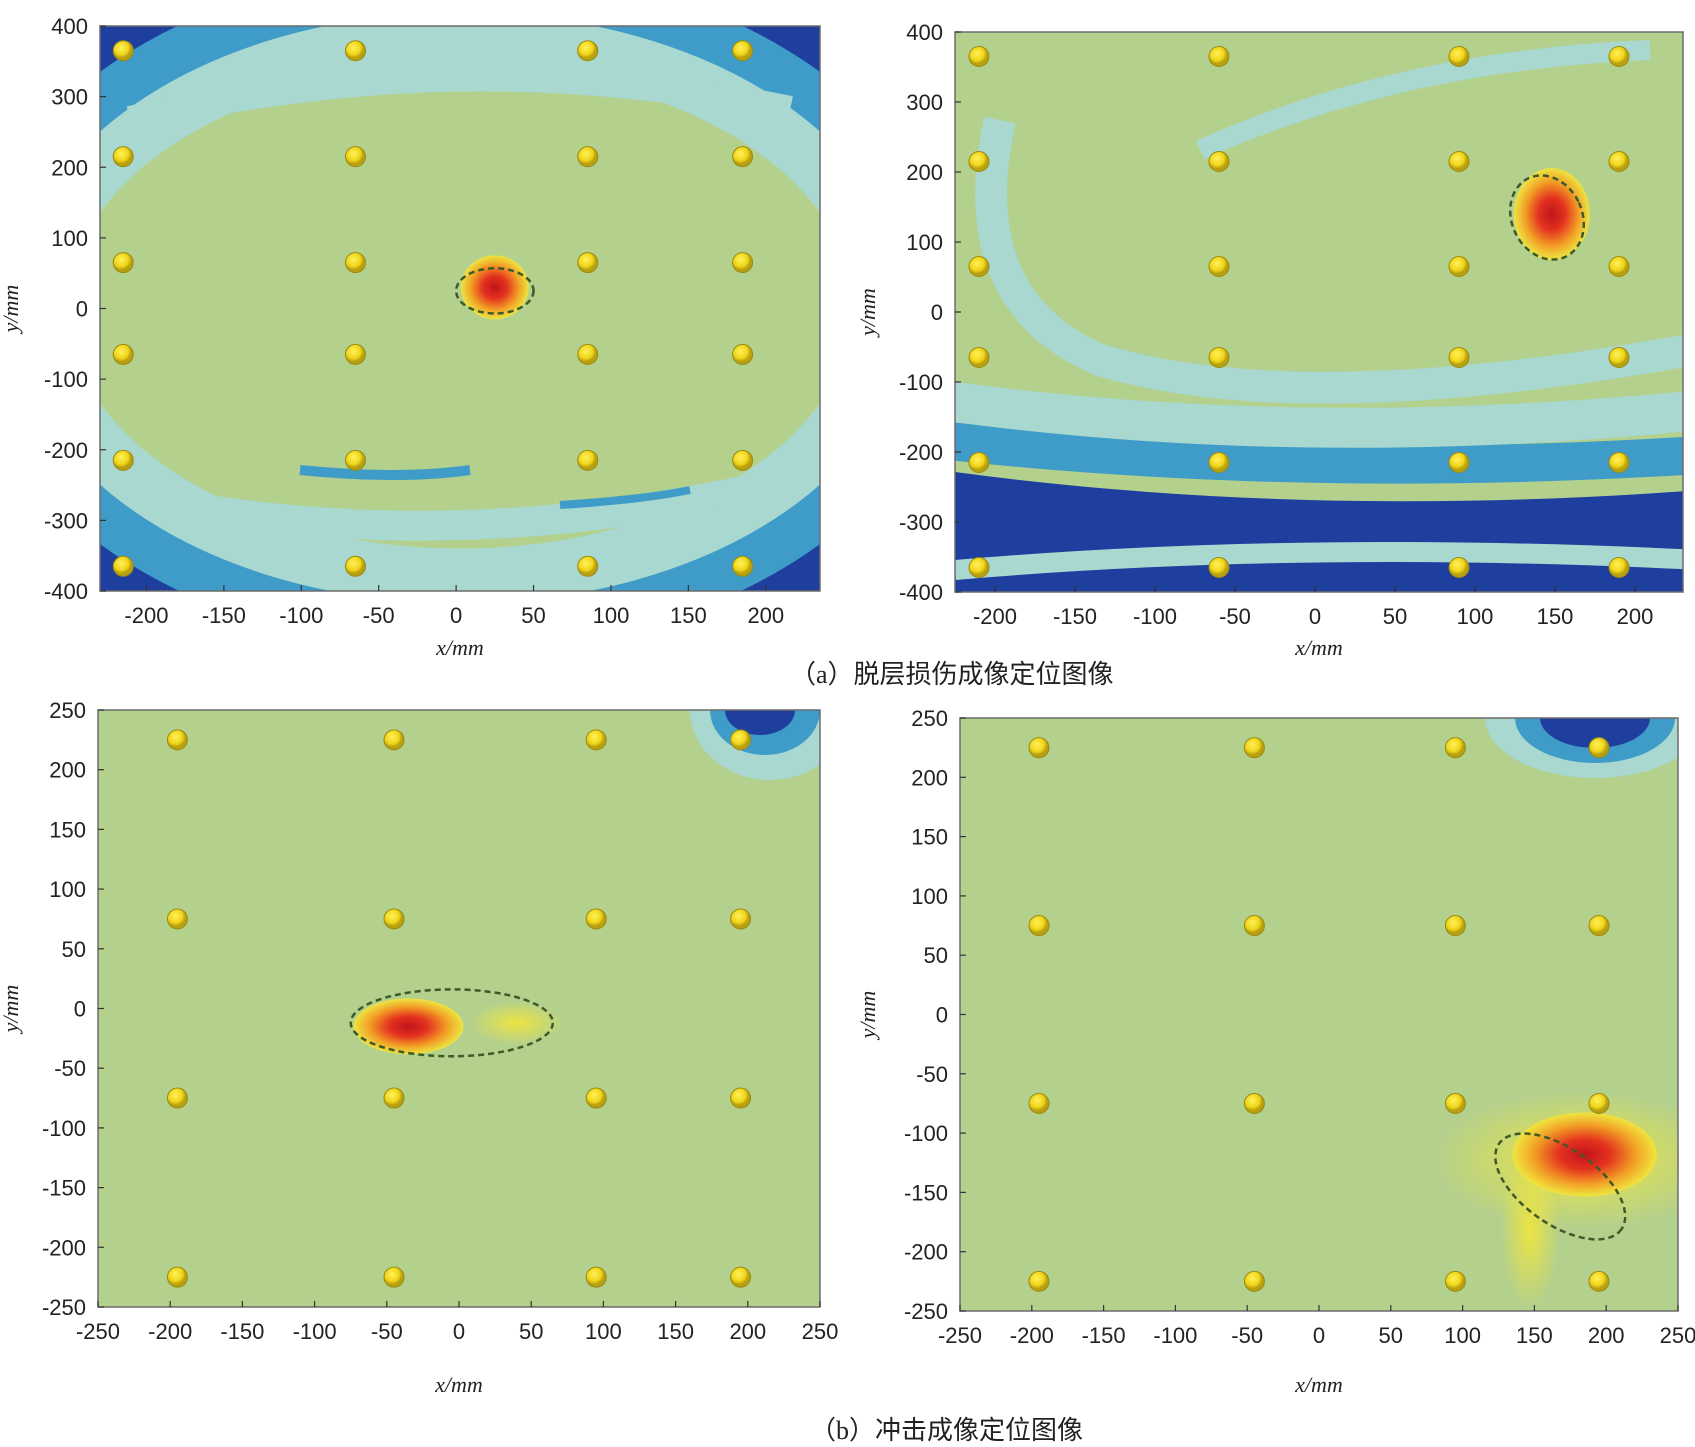 The image size is (1695, 1447). What do you see at coordinates (1318, 647) in the screenshot?
I see `x-axis-label: x/mm` at bounding box center [1318, 647].